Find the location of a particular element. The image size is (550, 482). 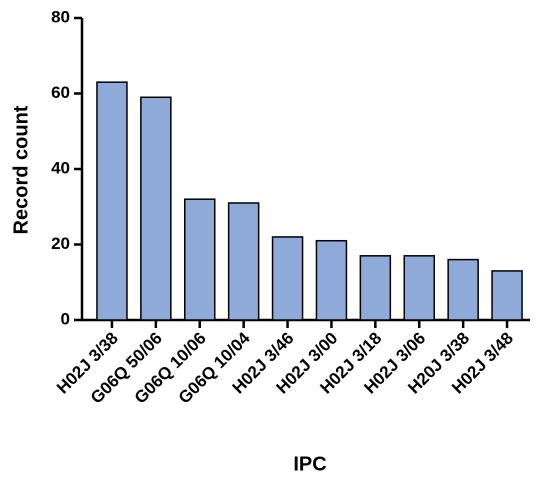

y-tick-label: 0 is located at coordinates (65, 318).